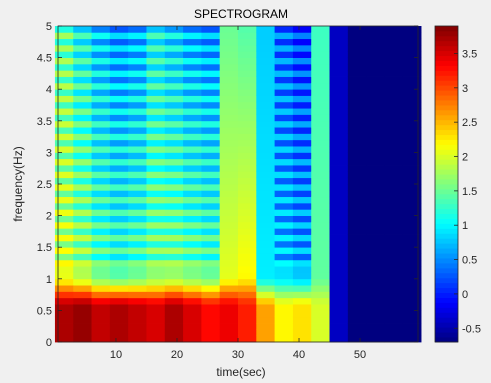  I want to click on colorbar-frame, so click(446, 184).